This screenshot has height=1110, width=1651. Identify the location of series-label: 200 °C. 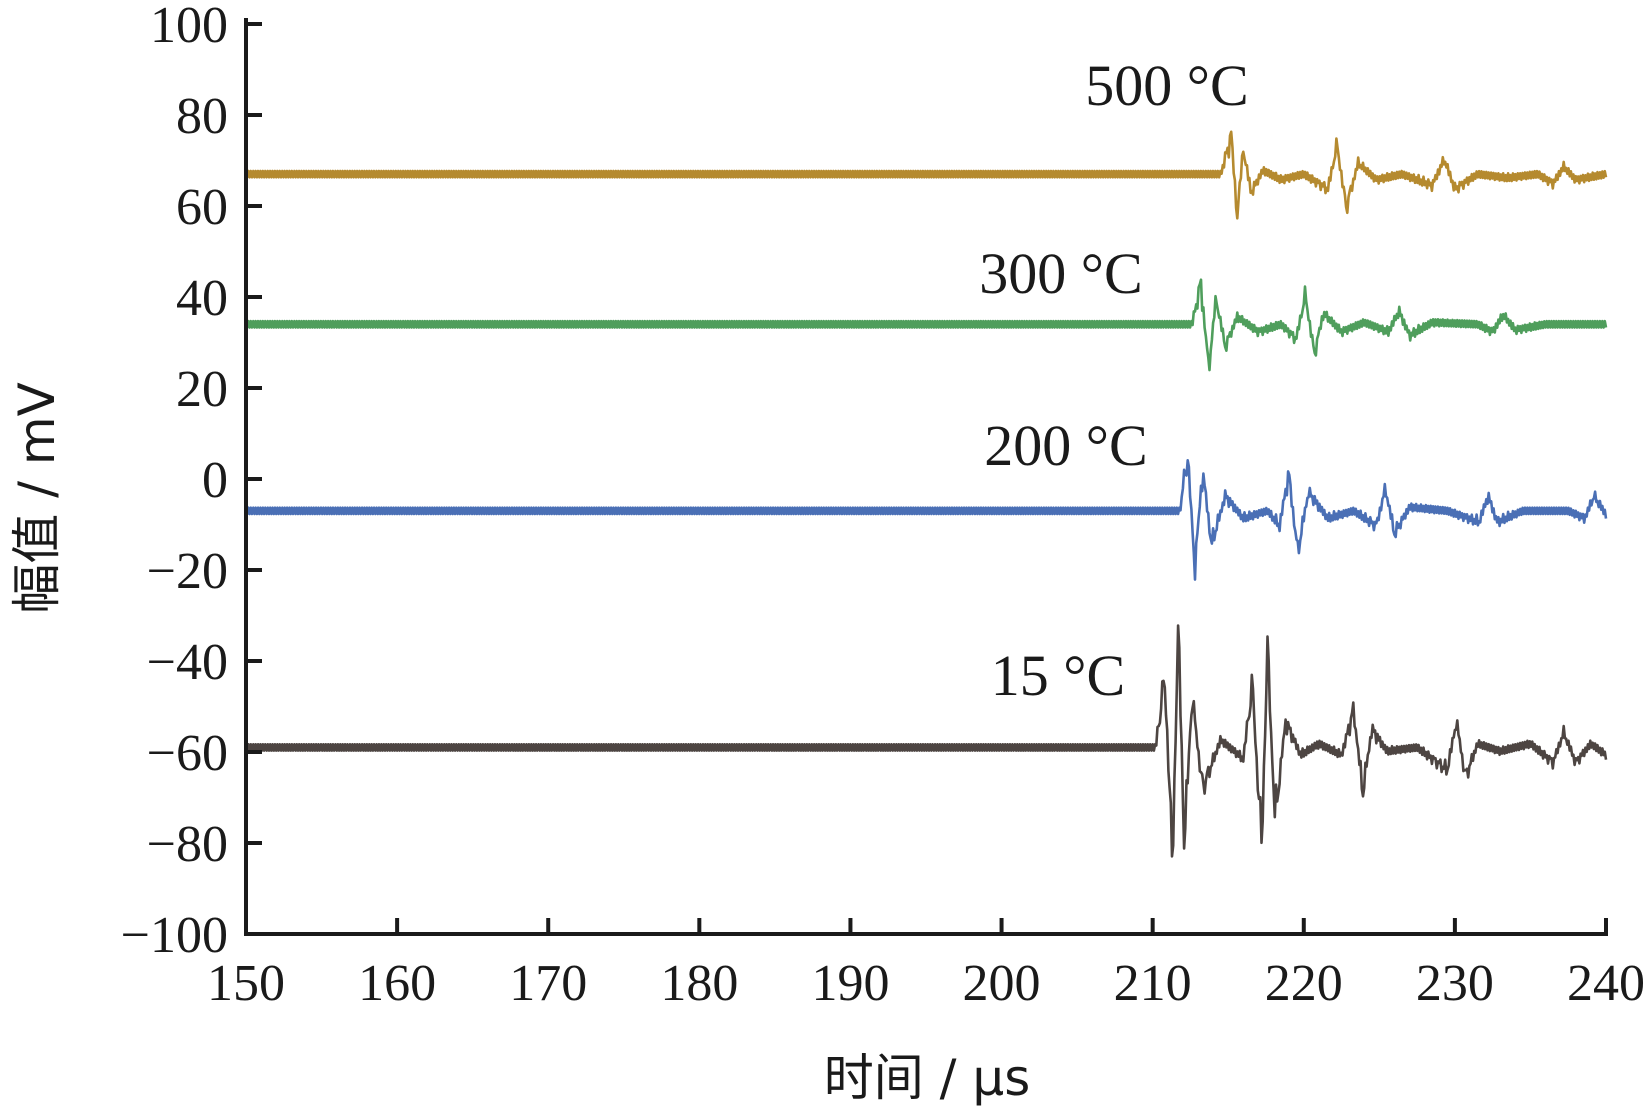
(1065, 445).